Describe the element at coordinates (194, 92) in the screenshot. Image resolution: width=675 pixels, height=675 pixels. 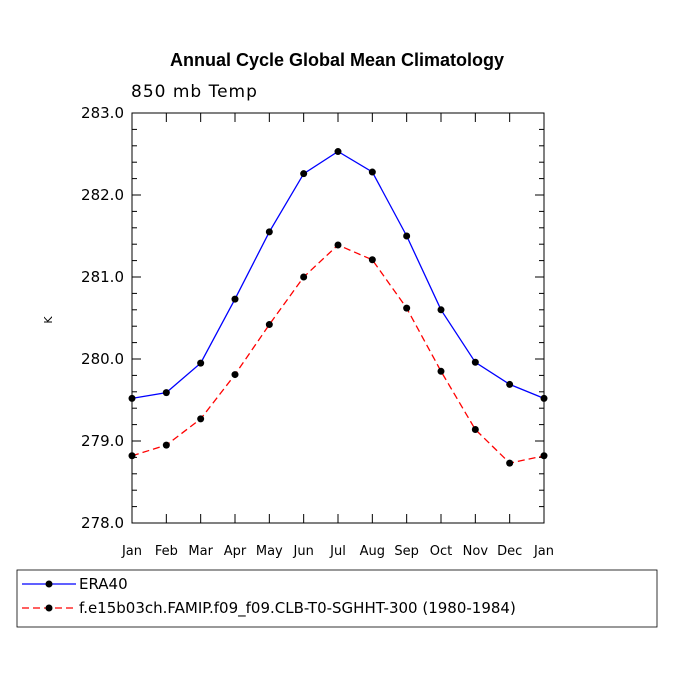
I see `chart-subtitle: 850 mb Temp` at that location.